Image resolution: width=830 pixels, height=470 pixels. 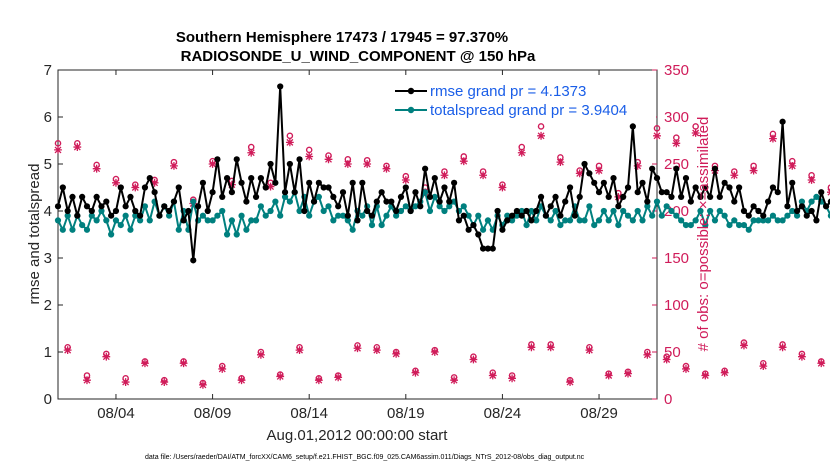 What do you see at coordinates (213, 413) in the screenshot?
I see `x-tick-label: 08/09` at bounding box center [213, 413].